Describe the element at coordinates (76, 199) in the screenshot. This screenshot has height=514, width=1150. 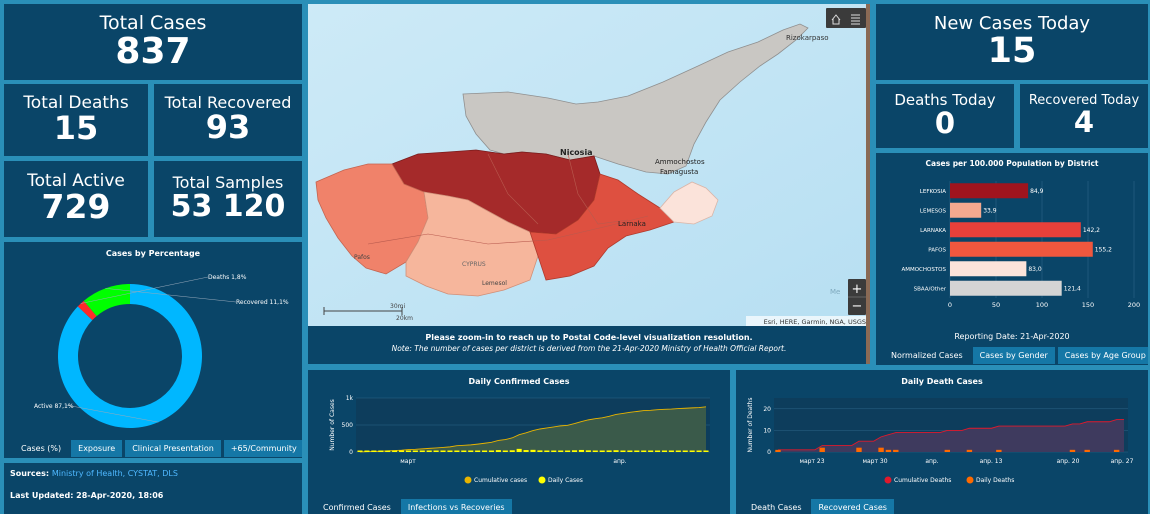
I see `total-active-tile: Total Active 729` at that location.